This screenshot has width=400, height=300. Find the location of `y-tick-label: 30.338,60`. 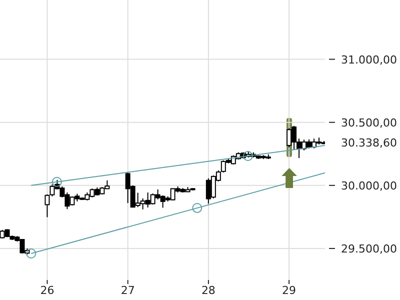

y-tick-label: 30.338,60 is located at coordinates (369, 143).